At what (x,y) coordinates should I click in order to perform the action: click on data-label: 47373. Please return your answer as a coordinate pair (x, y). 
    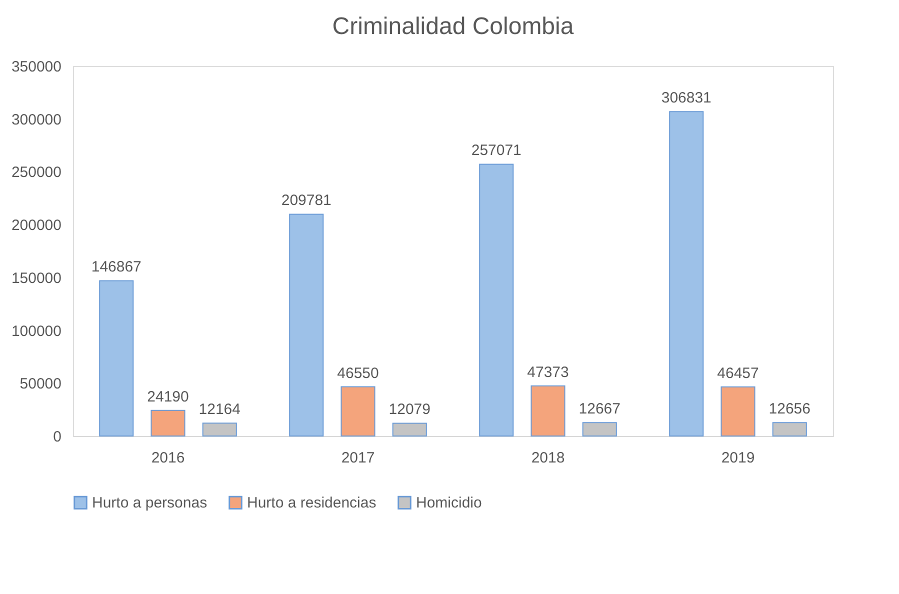
    Looking at the image, I should click on (548, 372).